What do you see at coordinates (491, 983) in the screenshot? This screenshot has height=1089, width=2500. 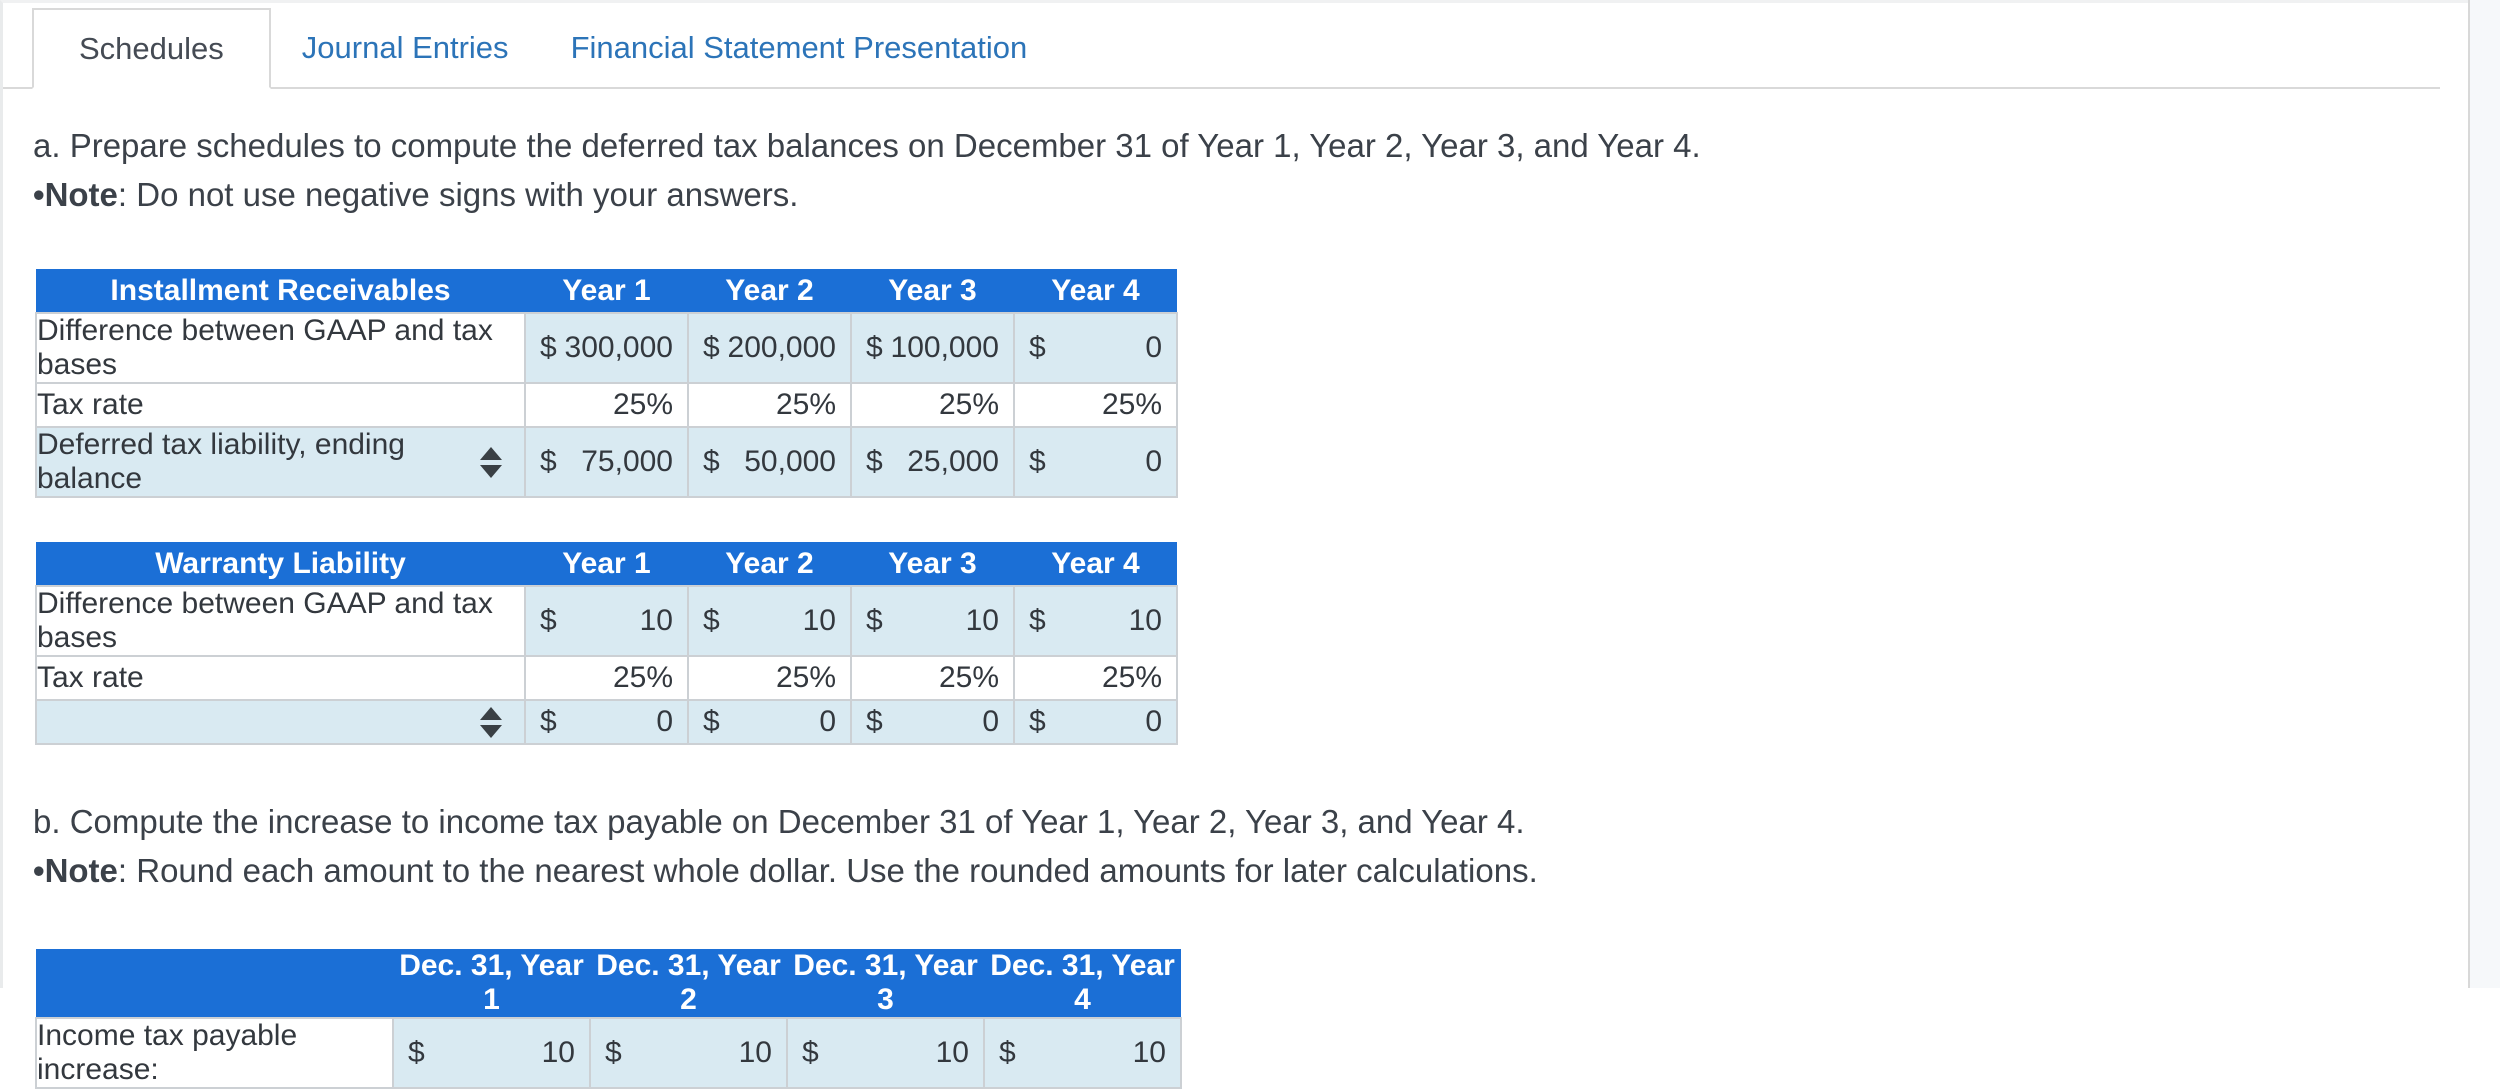 I see `column-header-dec31-year1: Dec. 31, Year 1` at bounding box center [491, 983].